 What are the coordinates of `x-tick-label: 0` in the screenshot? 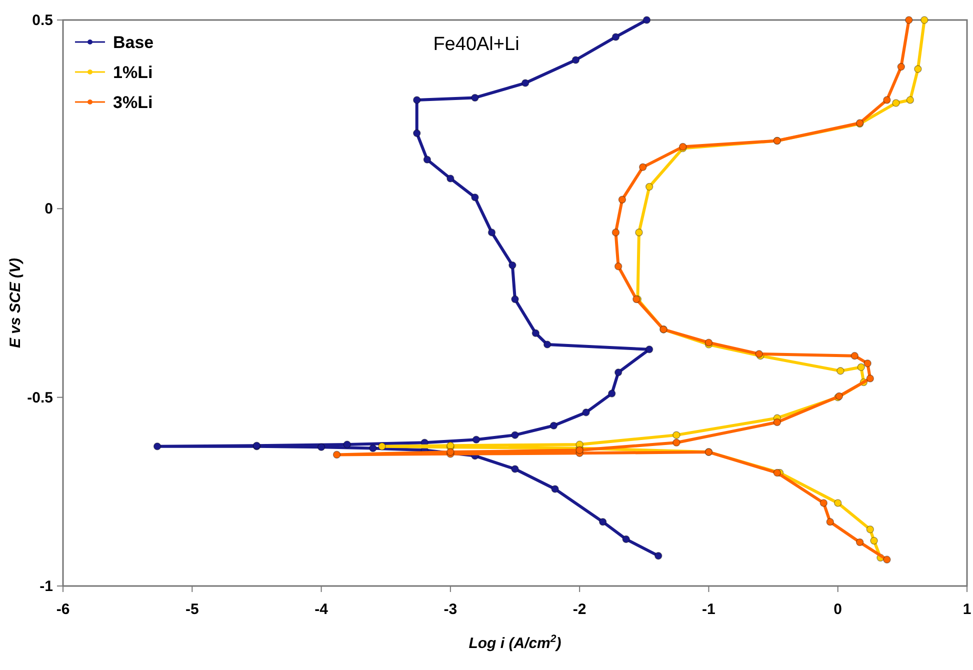 It's located at (838, 609).